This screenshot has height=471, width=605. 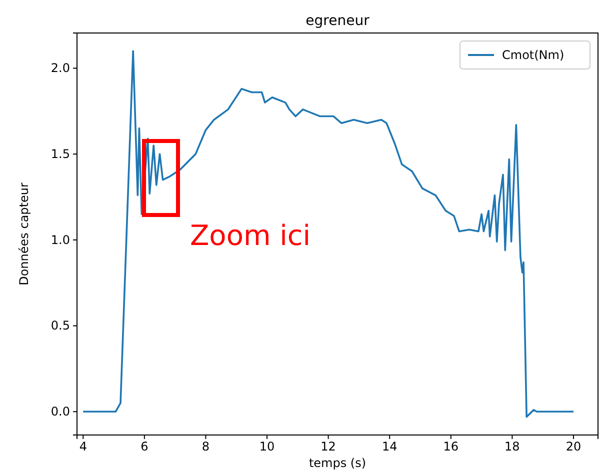 What do you see at coordinates (337, 463) in the screenshot?
I see `x-axis-title: temps (s)` at bounding box center [337, 463].